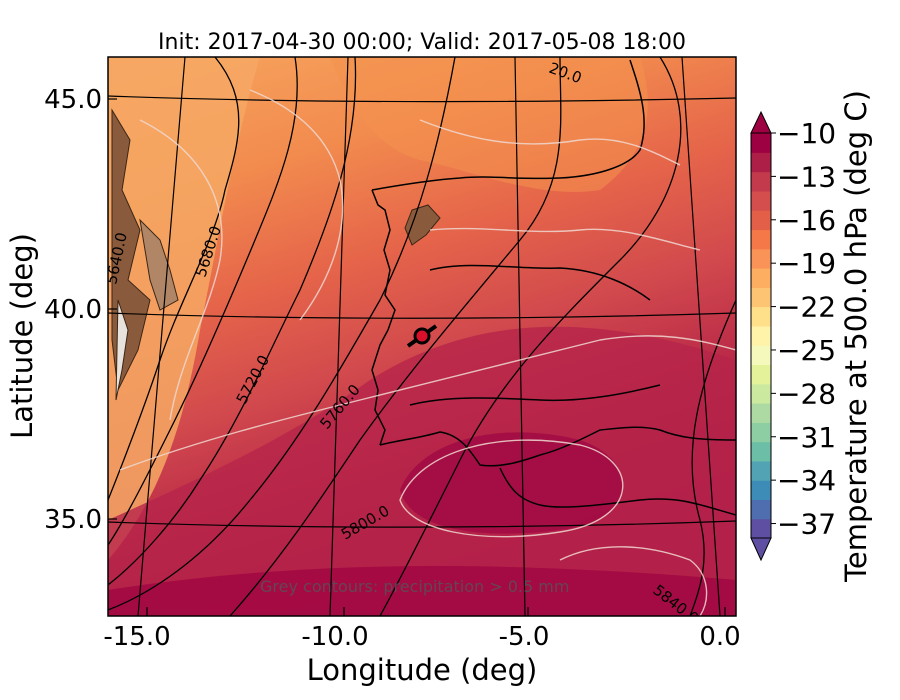 The height and width of the screenshot is (700, 900). What do you see at coordinates (806, 307) in the screenshot?
I see `colorbar-tick-label: −22` at bounding box center [806, 307].